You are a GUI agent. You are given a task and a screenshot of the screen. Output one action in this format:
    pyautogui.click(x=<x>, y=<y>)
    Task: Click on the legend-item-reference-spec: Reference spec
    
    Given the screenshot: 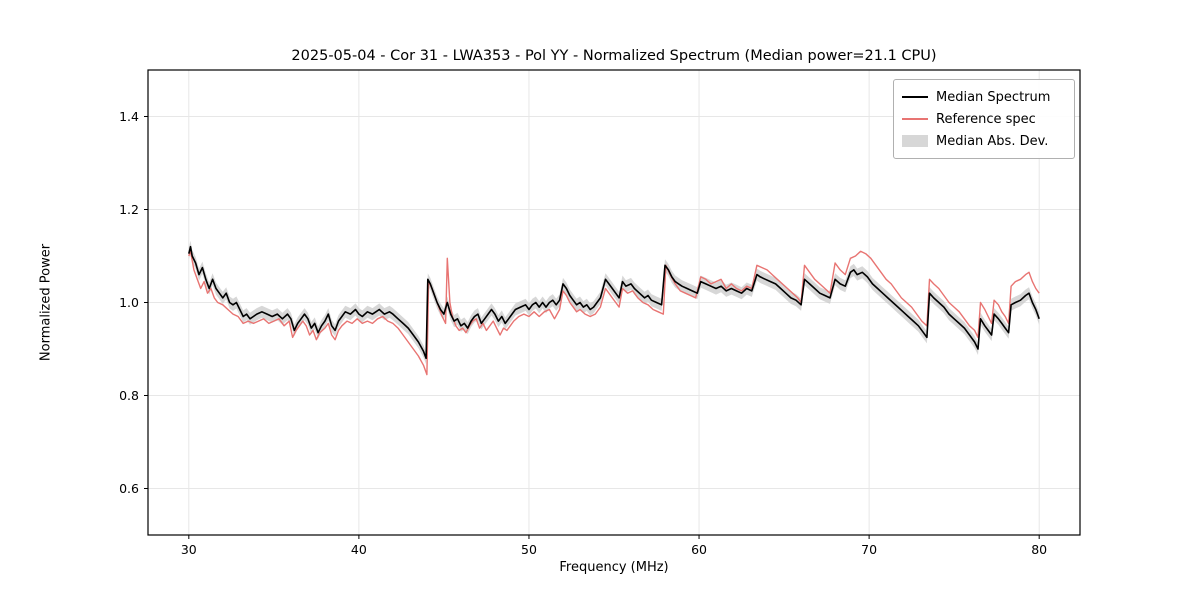 What is the action you would take?
    pyautogui.click(x=984, y=119)
    